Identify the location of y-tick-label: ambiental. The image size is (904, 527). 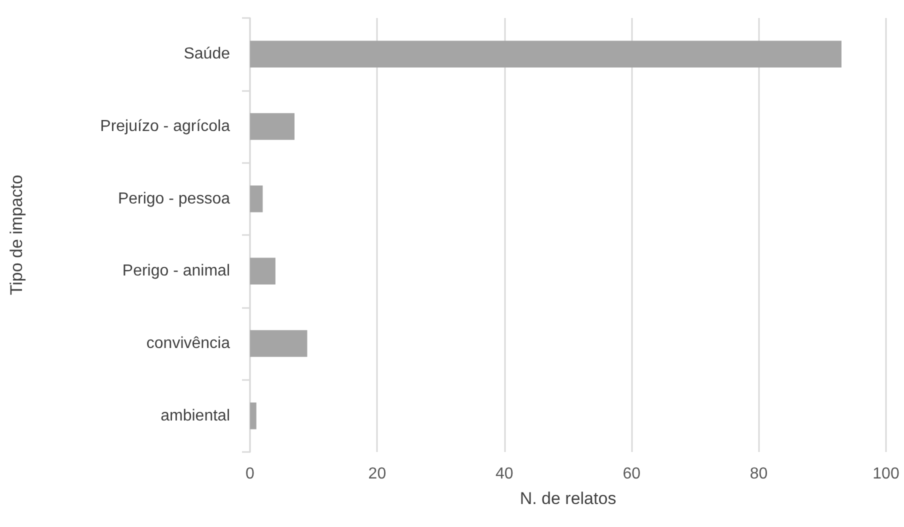
(195, 415).